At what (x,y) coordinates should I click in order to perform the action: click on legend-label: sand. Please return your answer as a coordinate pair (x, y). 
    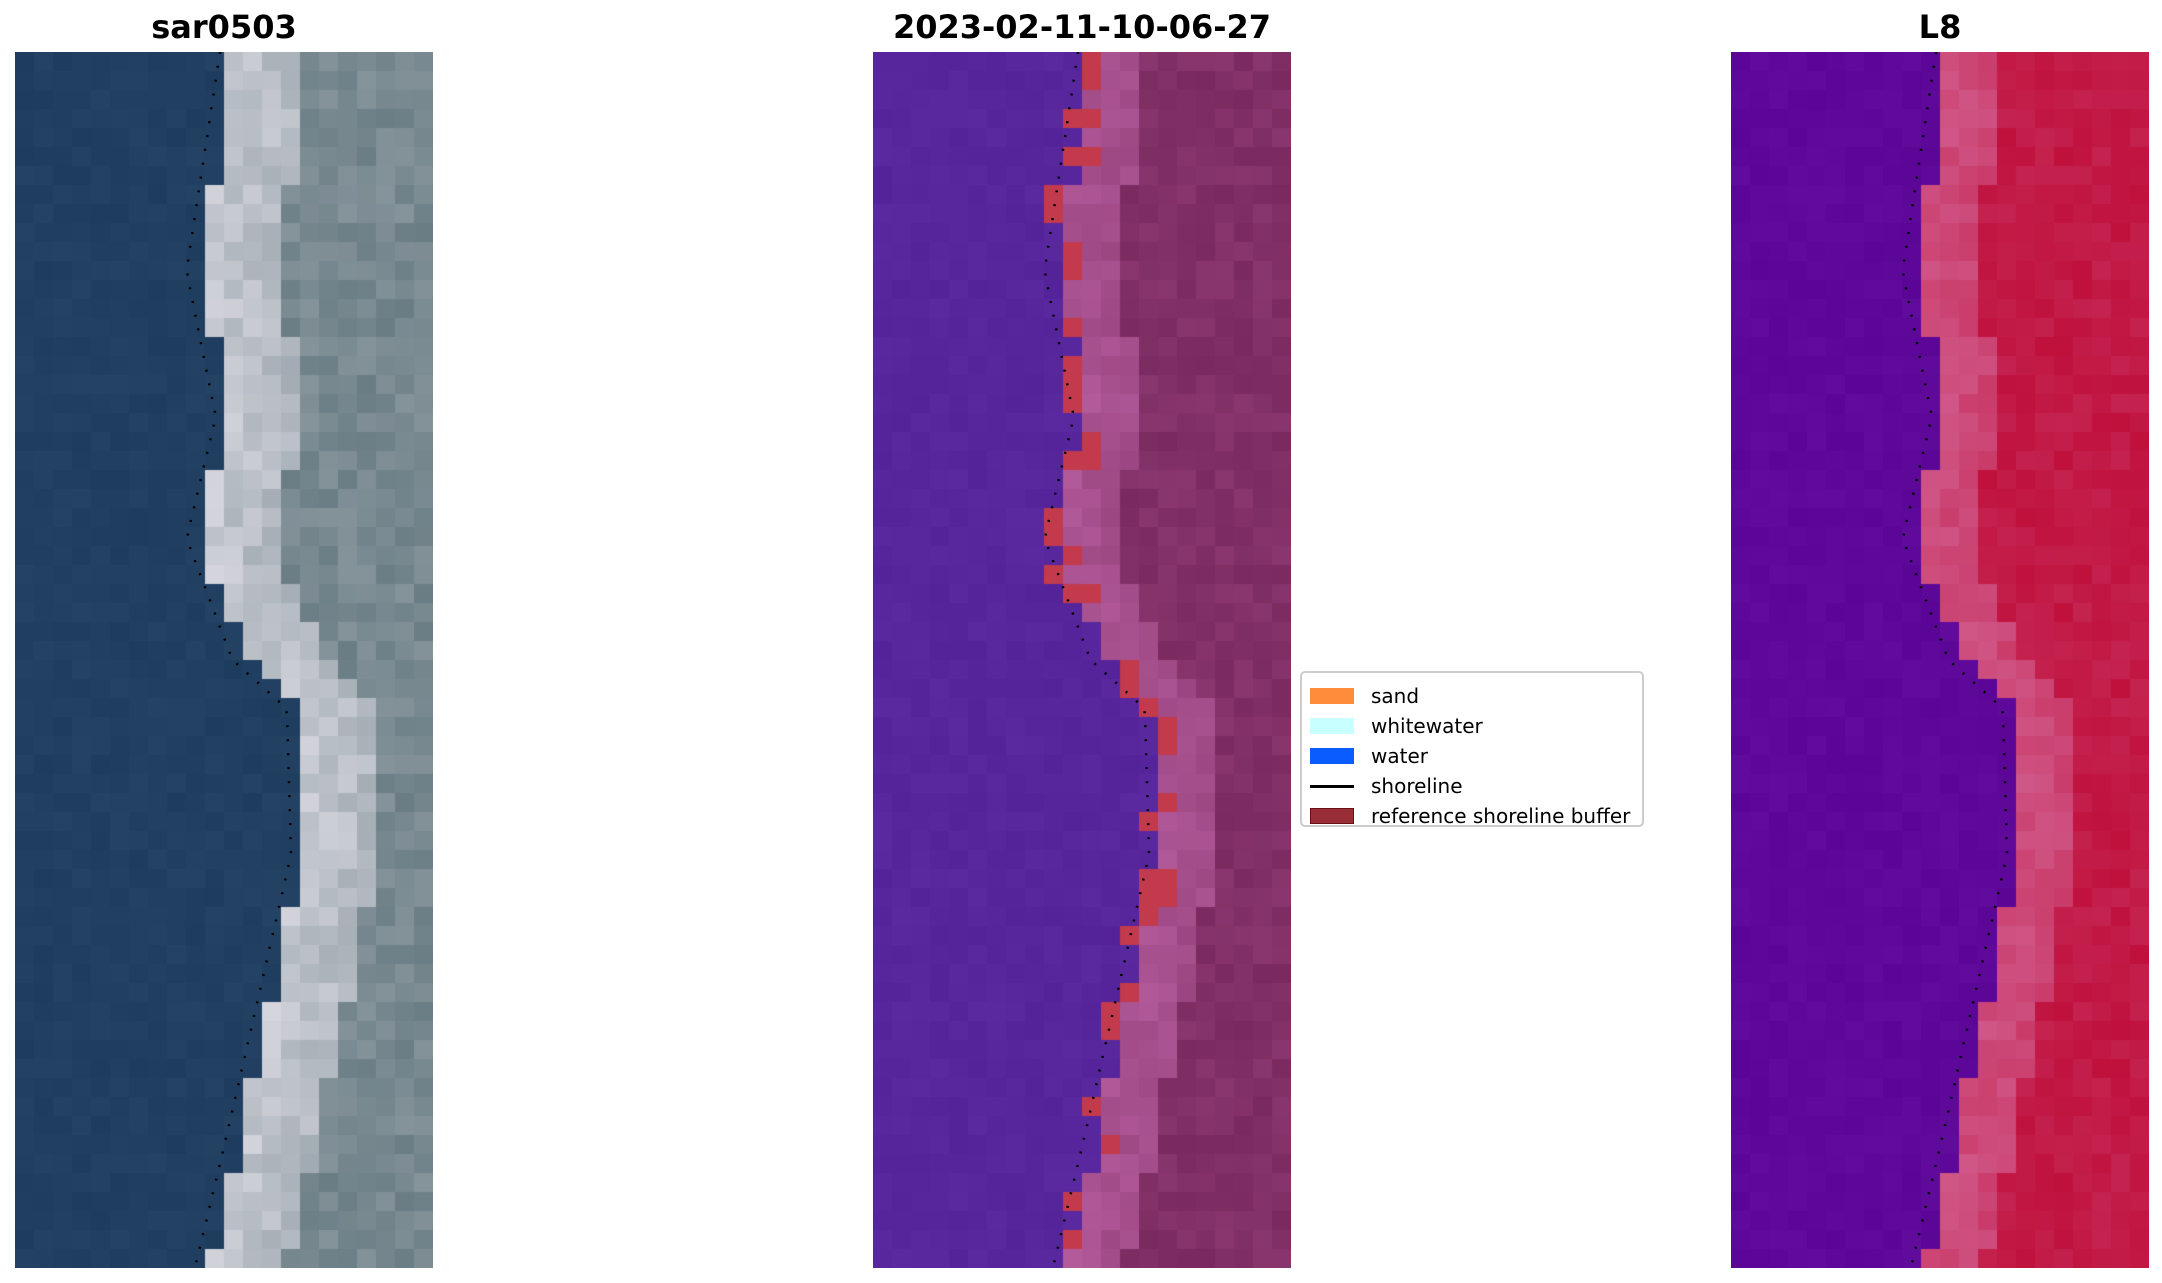
    Looking at the image, I should click on (1395, 696).